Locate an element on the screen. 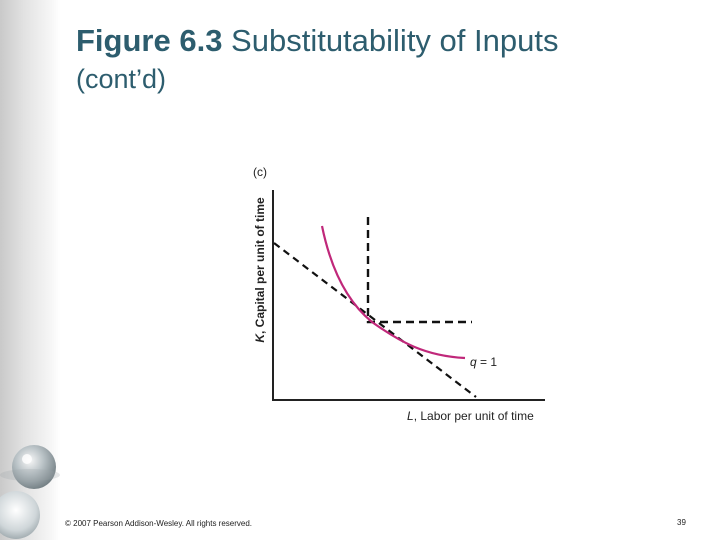 The image size is (720, 540). convex-isoquant-curve is located at coordinates (393, 292).